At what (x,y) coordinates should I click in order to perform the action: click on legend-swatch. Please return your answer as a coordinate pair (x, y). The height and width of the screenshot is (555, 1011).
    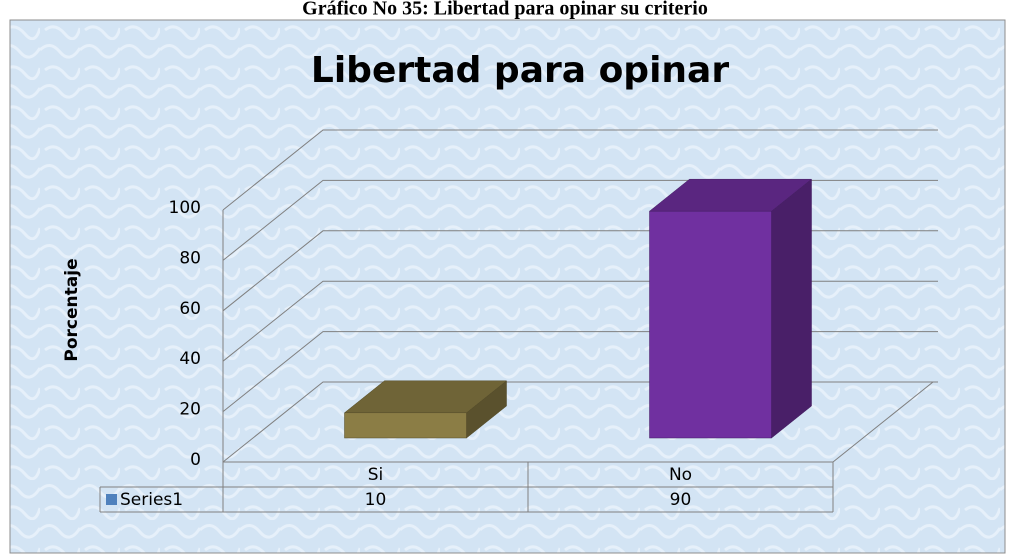
    Looking at the image, I should click on (111, 499).